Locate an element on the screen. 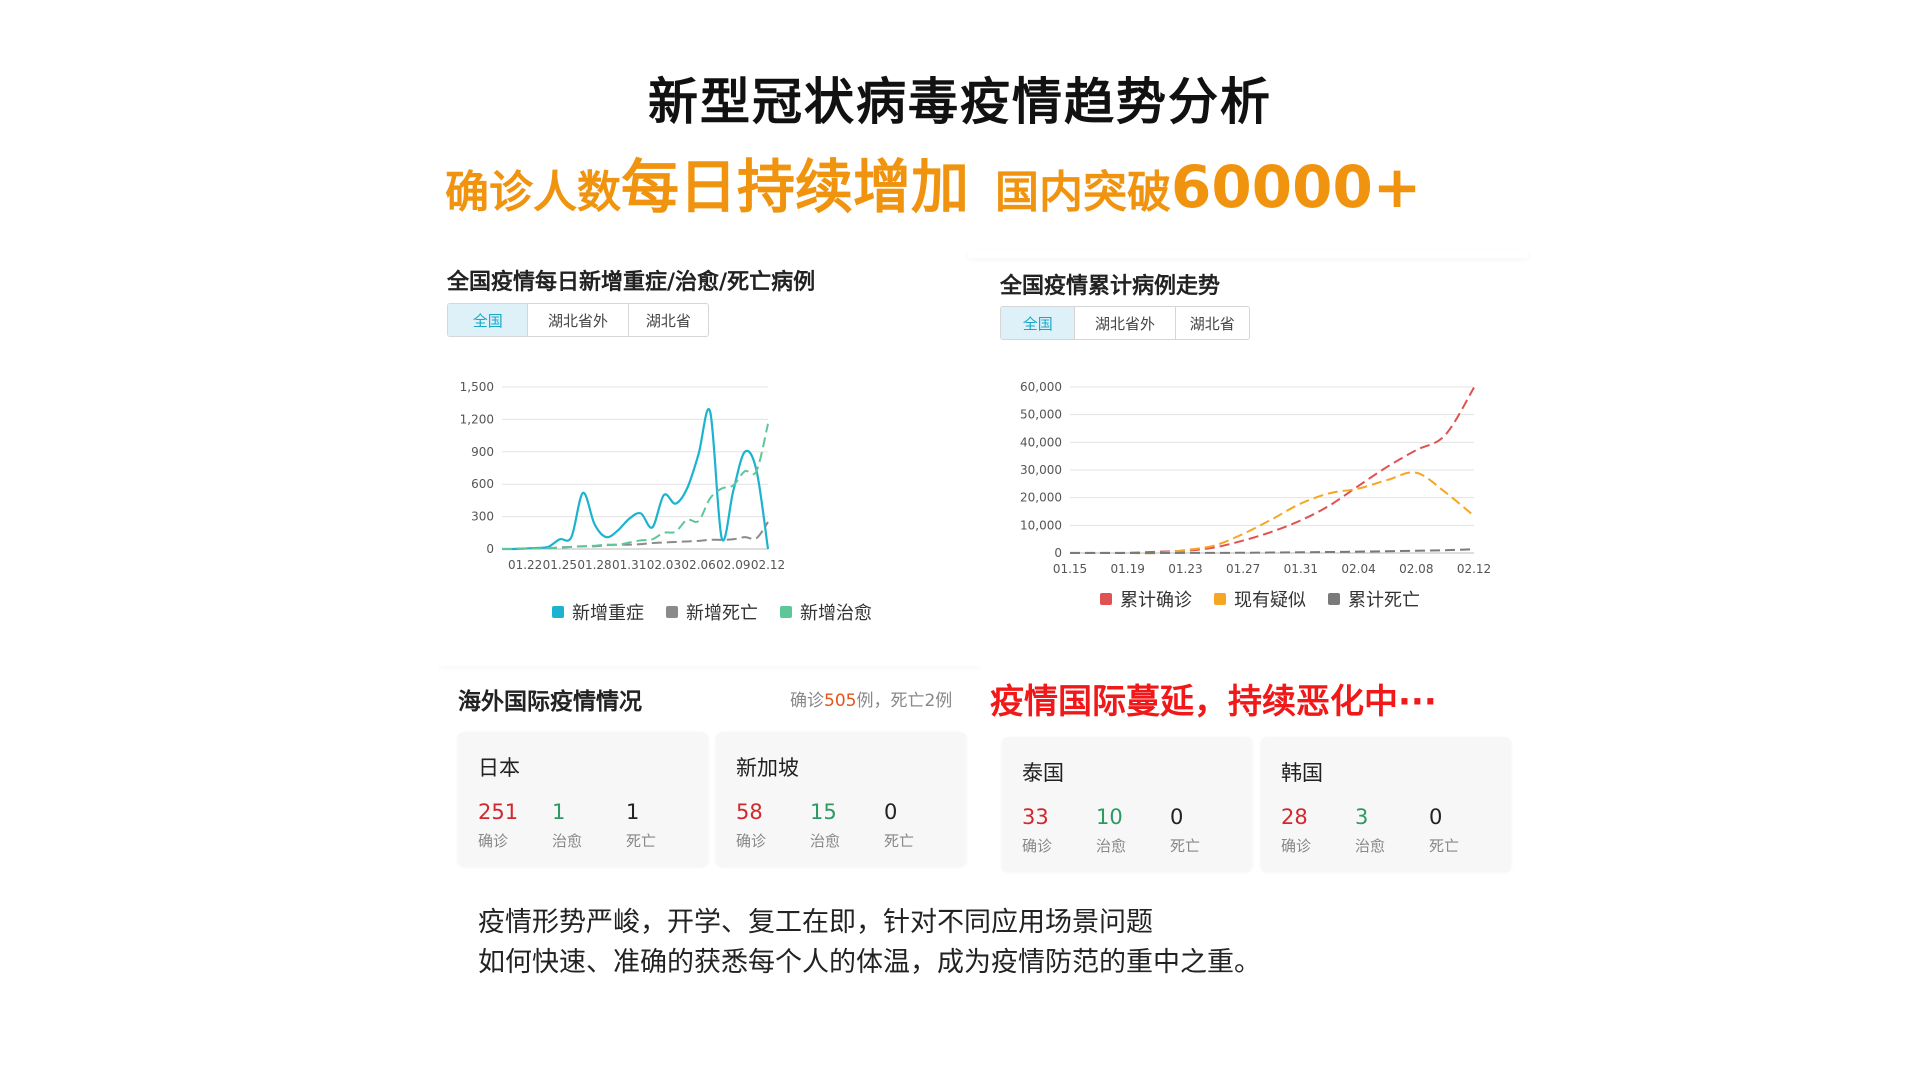  stat-confirmed: 251 确诊 is located at coordinates (498, 825).